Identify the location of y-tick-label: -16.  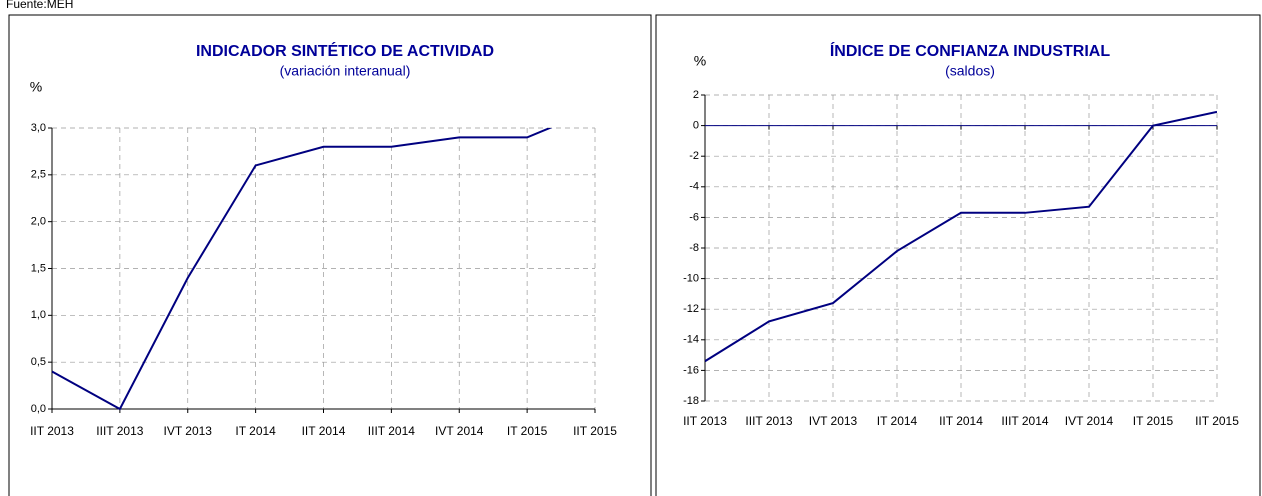
(691, 370).